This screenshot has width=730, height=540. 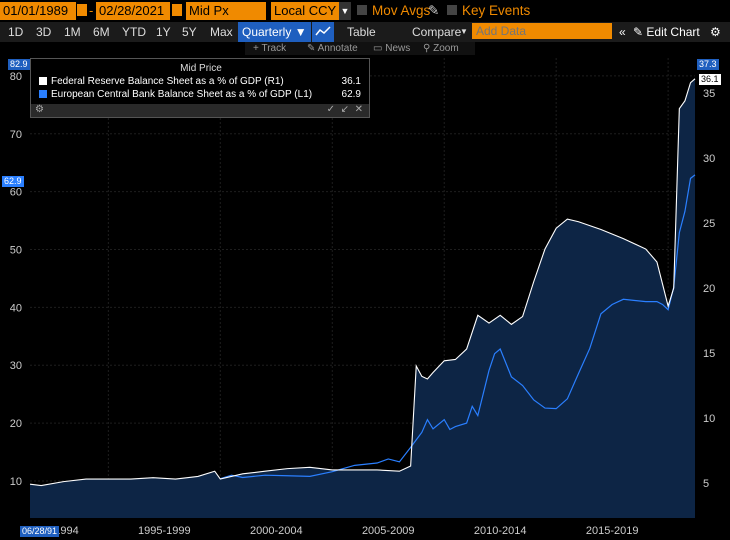 I want to click on table-button: Table, so click(x=361, y=32).